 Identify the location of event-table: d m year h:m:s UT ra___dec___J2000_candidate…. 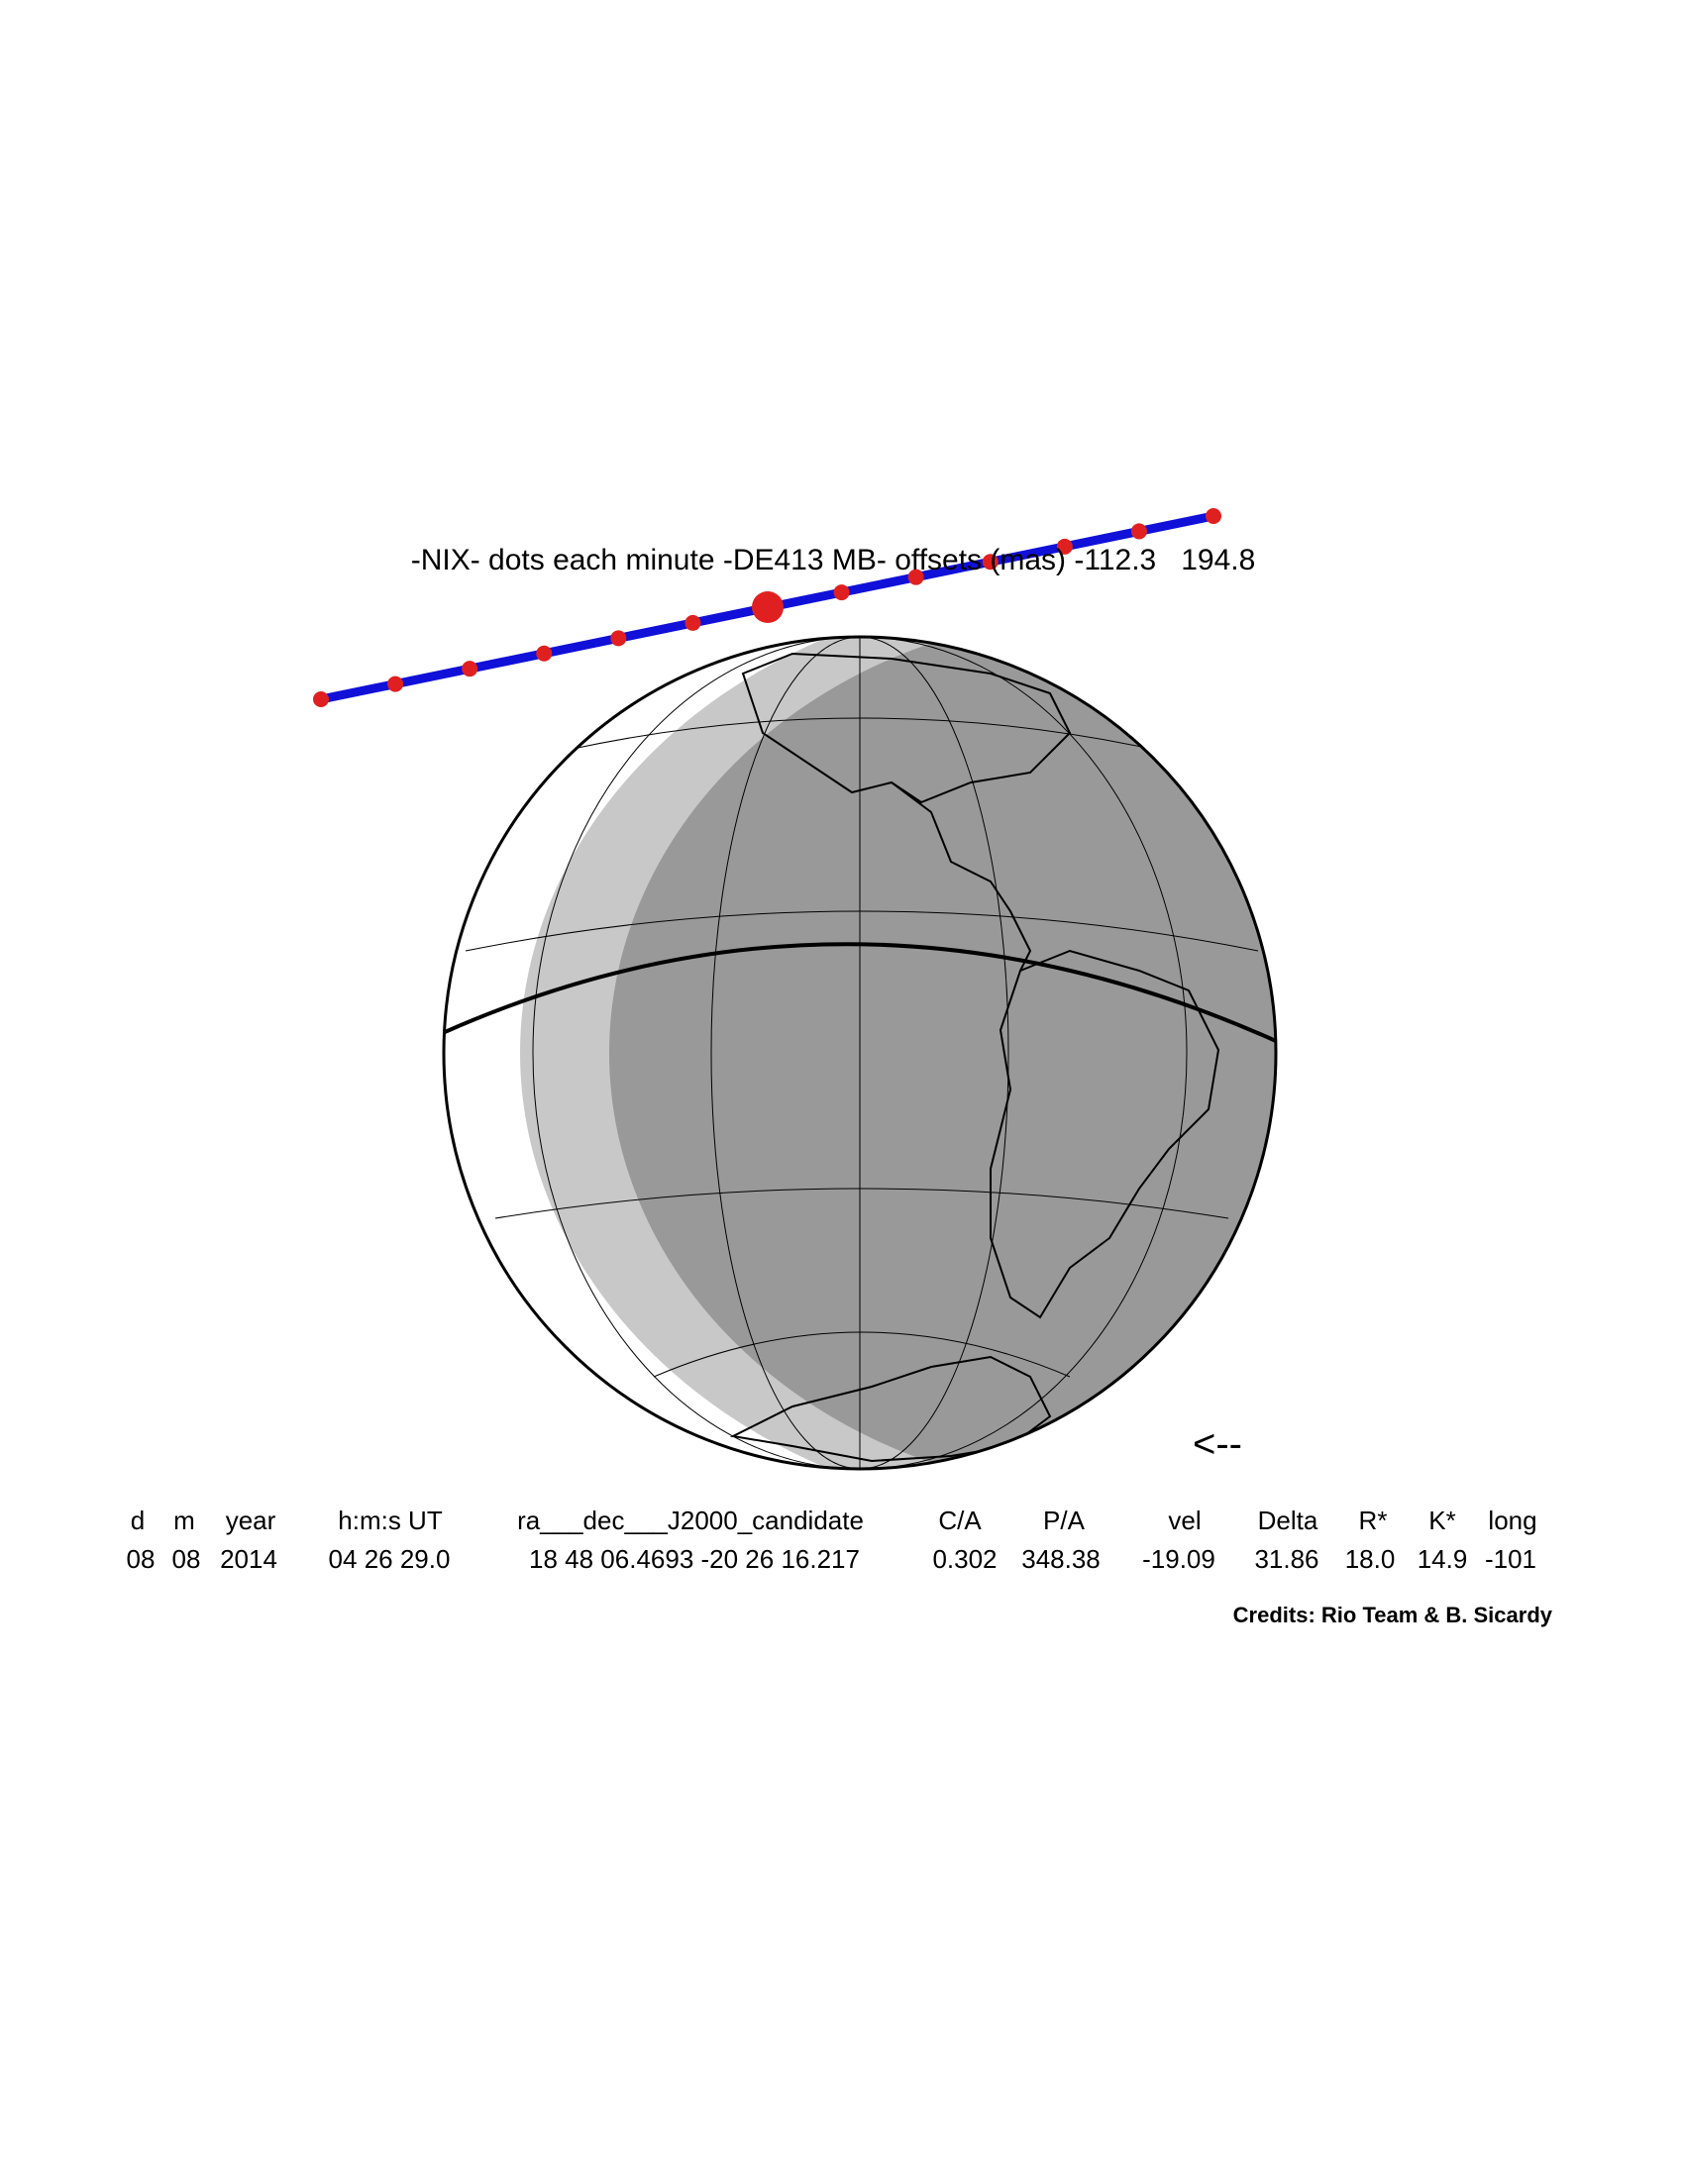
(832, 1540).